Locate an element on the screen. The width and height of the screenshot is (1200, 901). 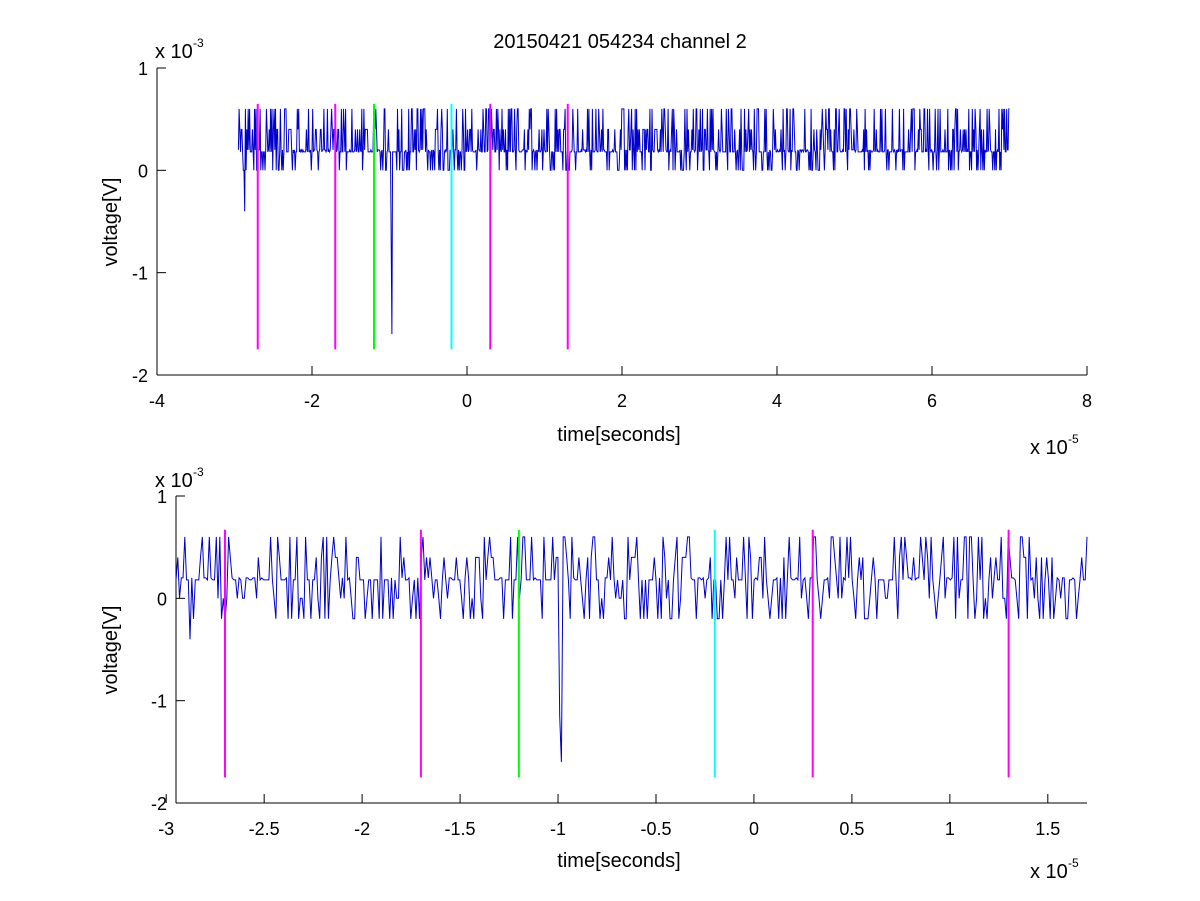
x-tick-label: 1.5 is located at coordinates (1047, 829).